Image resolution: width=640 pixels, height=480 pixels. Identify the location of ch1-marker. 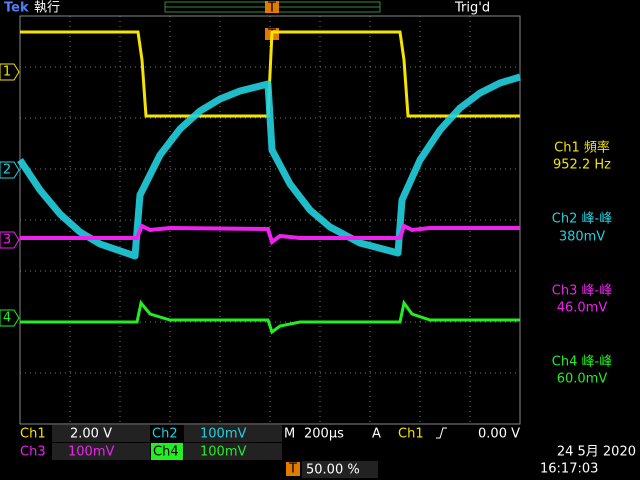
(10, 72).